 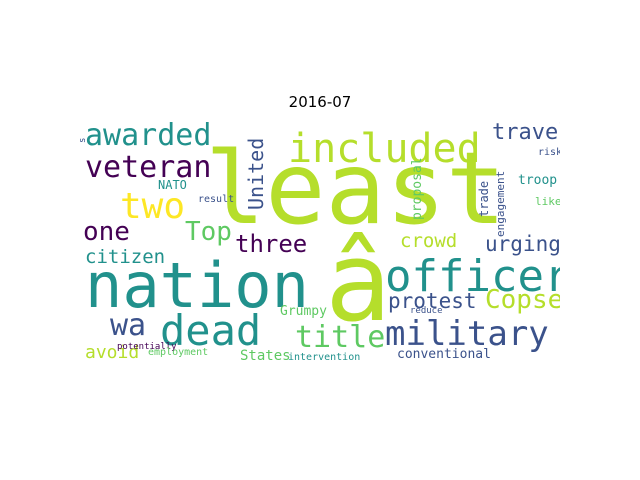 What do you see at coordinates (428, 241) in the screenshot?
I see `word-crowd: crowd` at bounding box center [428, 241].